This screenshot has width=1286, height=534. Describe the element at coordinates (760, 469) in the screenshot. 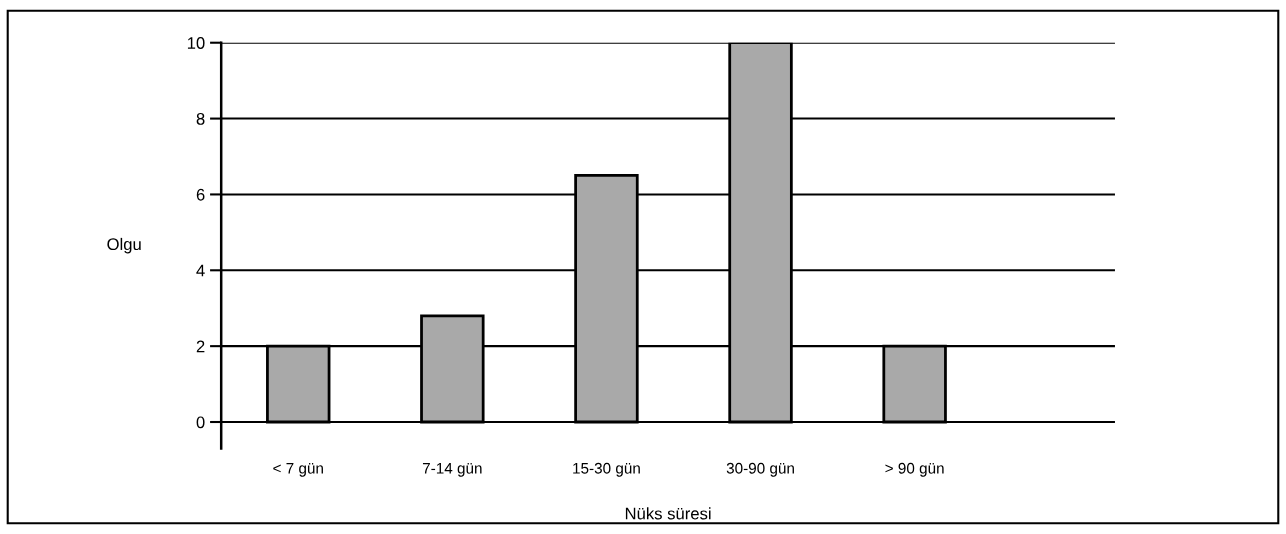

I see `x-tick-label: 30-90 gün` at that location.